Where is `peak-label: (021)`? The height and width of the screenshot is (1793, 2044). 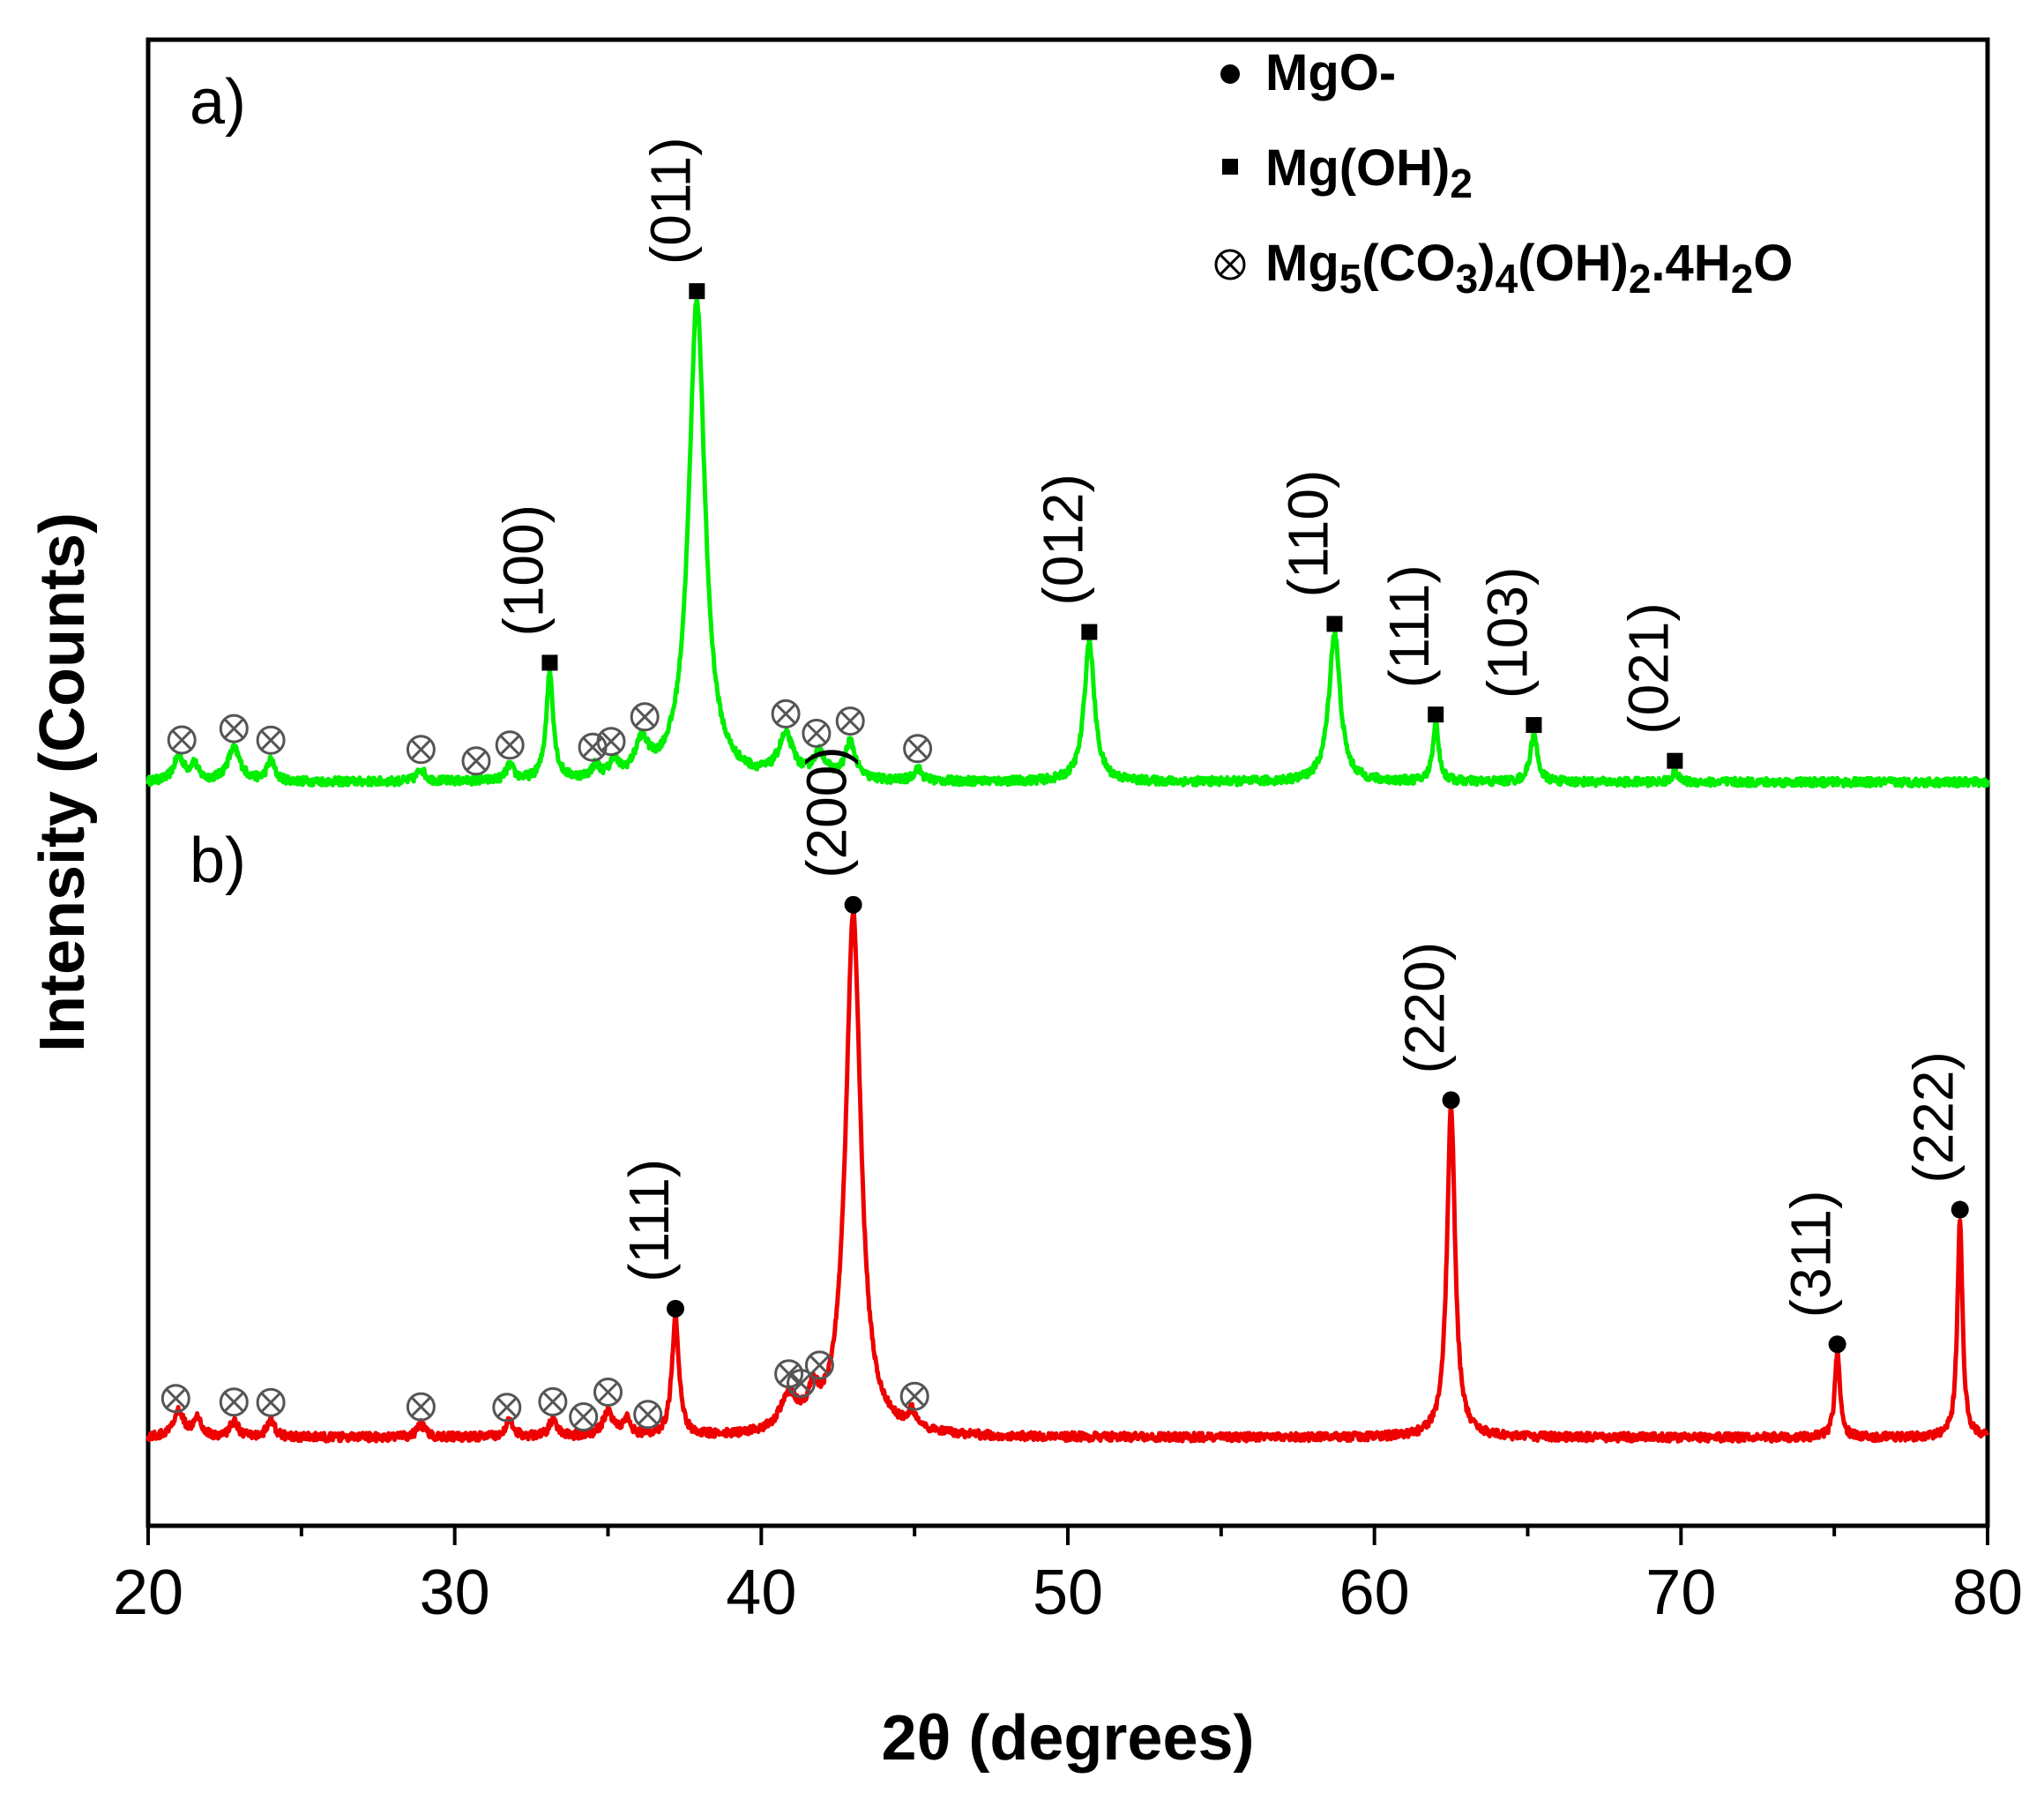 peak-label: (021) is located at coordinates (1648, 668).